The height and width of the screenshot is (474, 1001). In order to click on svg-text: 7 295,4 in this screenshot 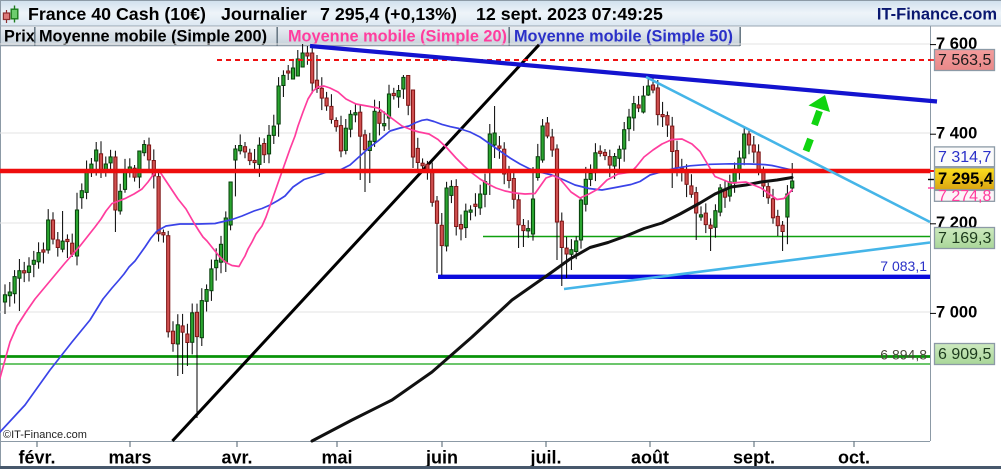, I will do `click(966, 179)`.